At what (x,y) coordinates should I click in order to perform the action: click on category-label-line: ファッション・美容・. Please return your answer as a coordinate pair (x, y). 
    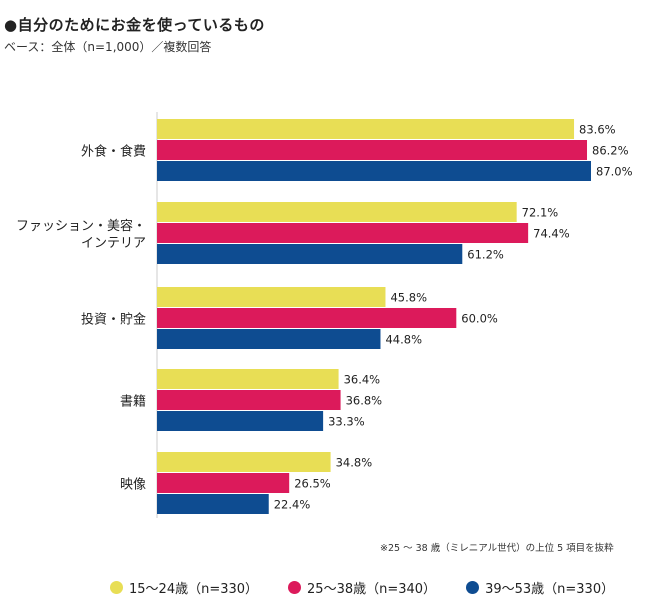
    Looking at the image, I should click on (81, 226).